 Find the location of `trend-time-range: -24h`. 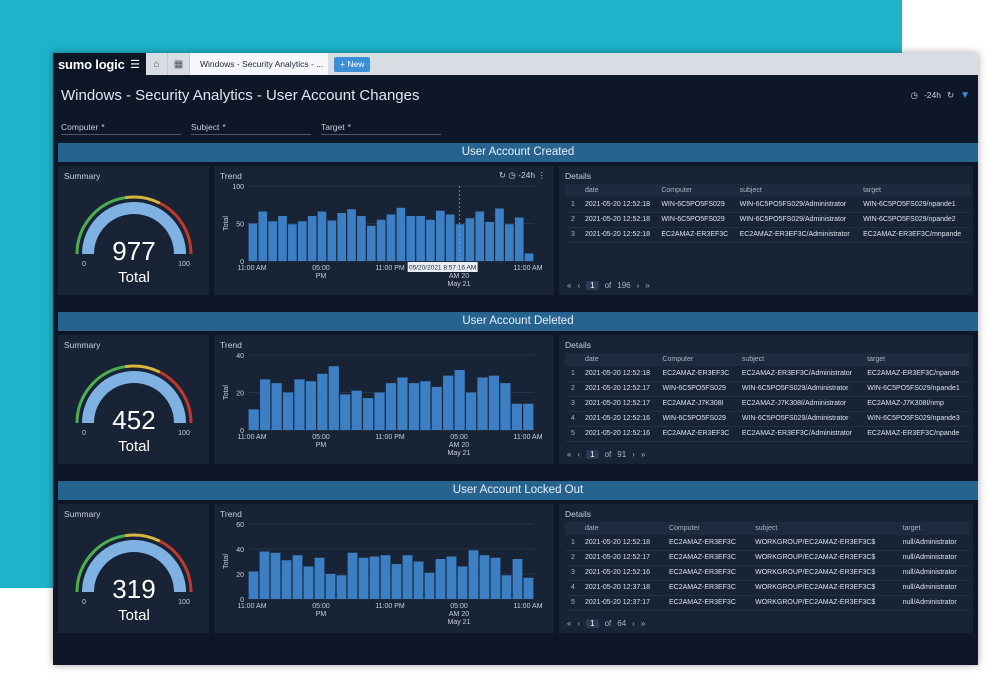

trend-time-range: -24h is located at coordinates (527, 175).